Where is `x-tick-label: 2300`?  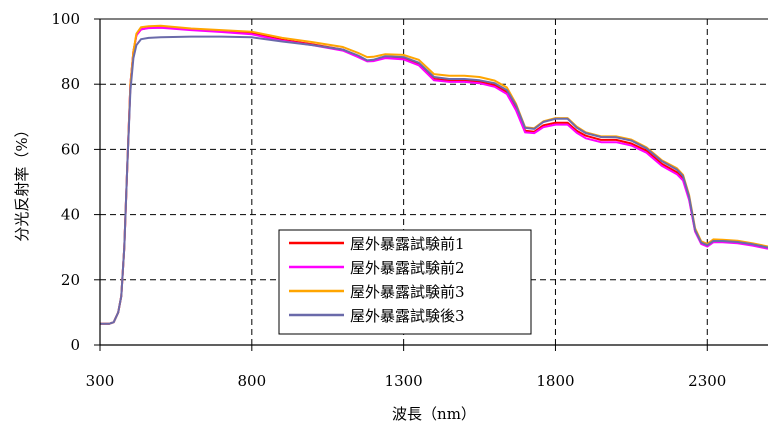 x-tick-label: 2300 is located at coordinates (707, 381).